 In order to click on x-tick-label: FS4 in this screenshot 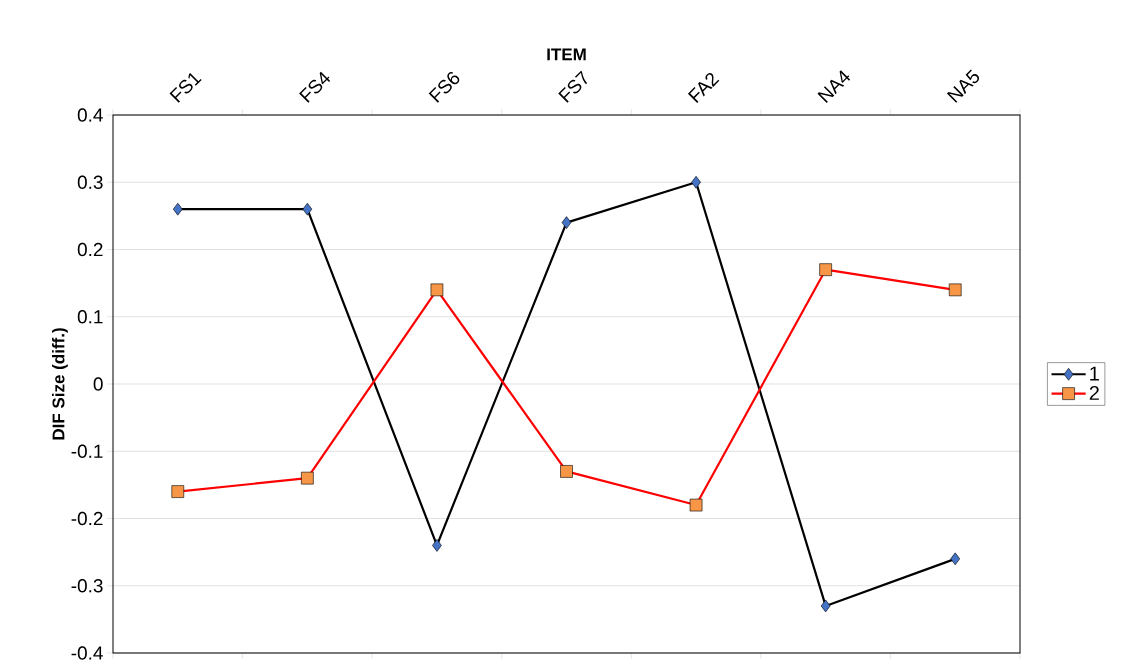, I will do `click(315, 87)`.